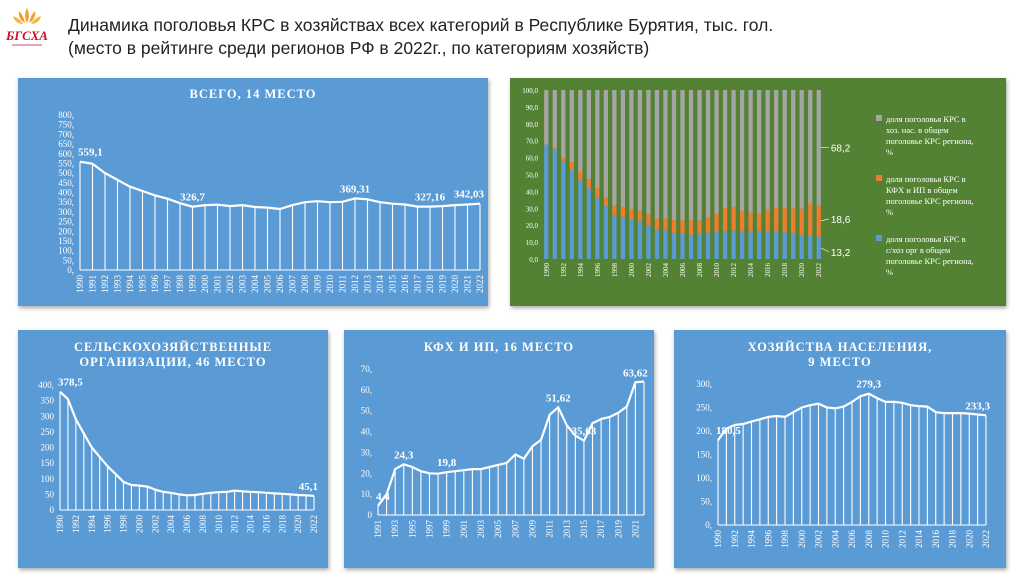  What do you see at coordinates (66, 183) in the screenshot?
I see `y-tick-label: 450,` at bounding box center [66, 183].